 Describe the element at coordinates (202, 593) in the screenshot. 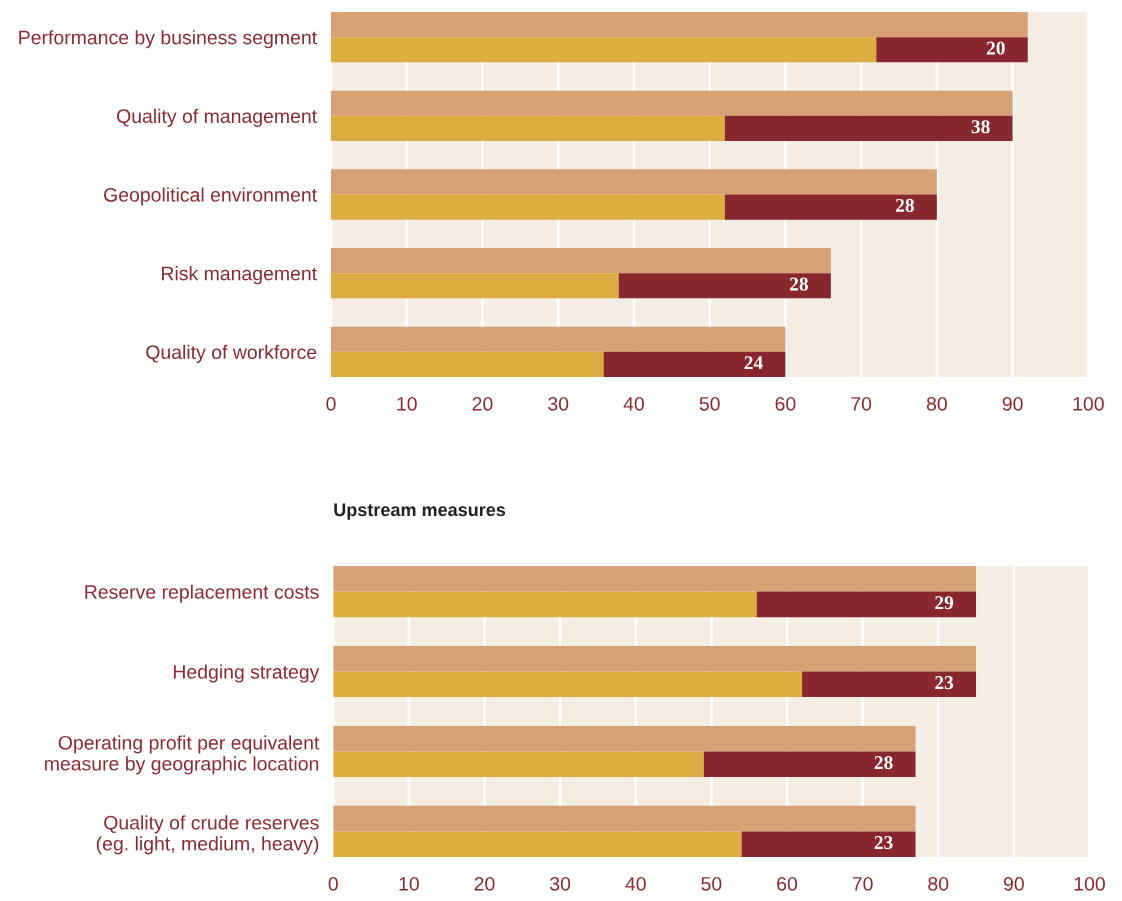

I see `y-tick-label: Reserve replacement costs` at that location.